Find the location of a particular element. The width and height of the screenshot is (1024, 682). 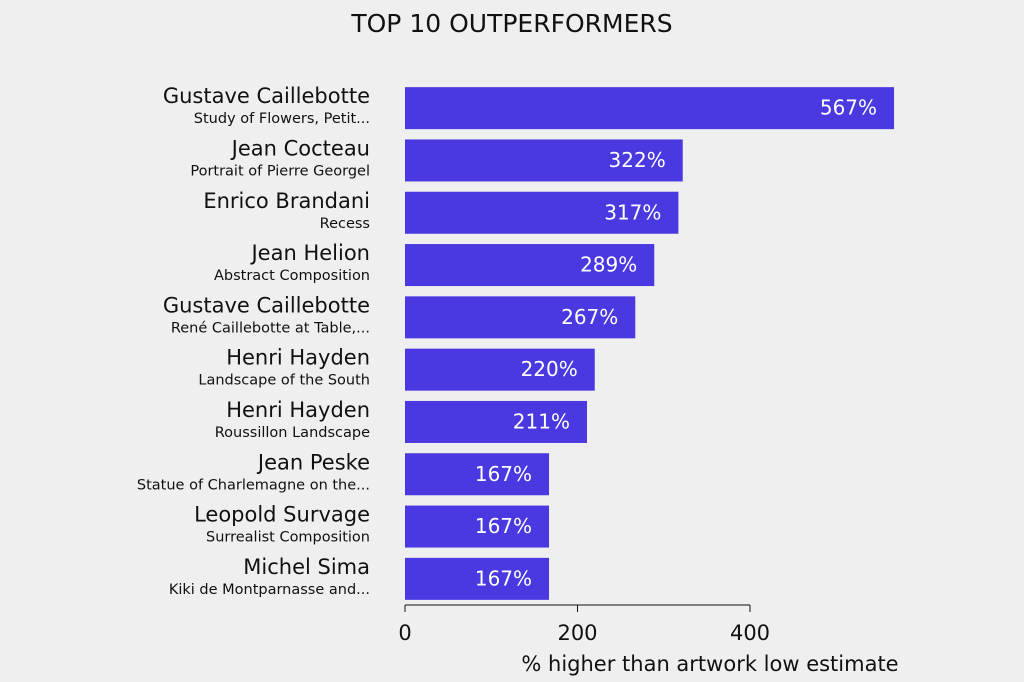

category-subtitle: Landscape of the South is located at coordinates (284, 381).